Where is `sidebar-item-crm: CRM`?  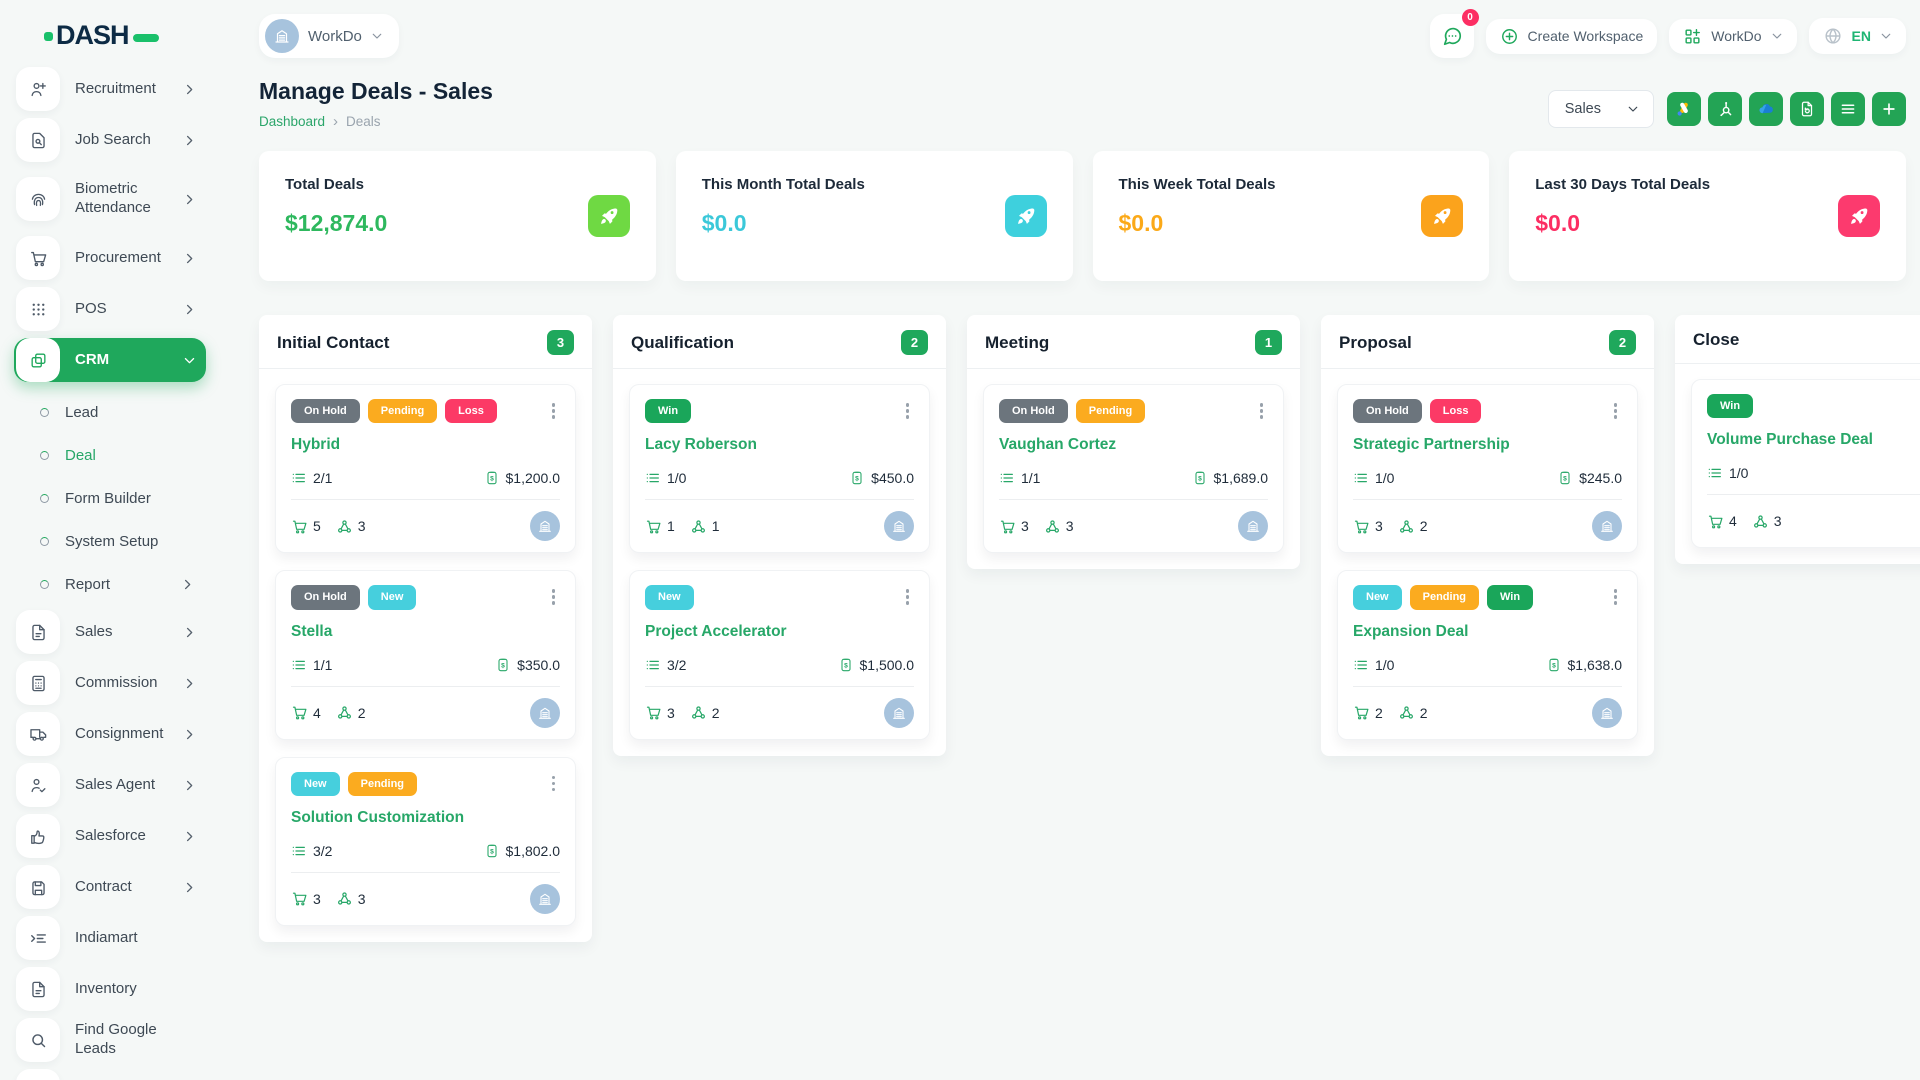
sidebar-item-crm: CRM is located at coordinates (110, 360).